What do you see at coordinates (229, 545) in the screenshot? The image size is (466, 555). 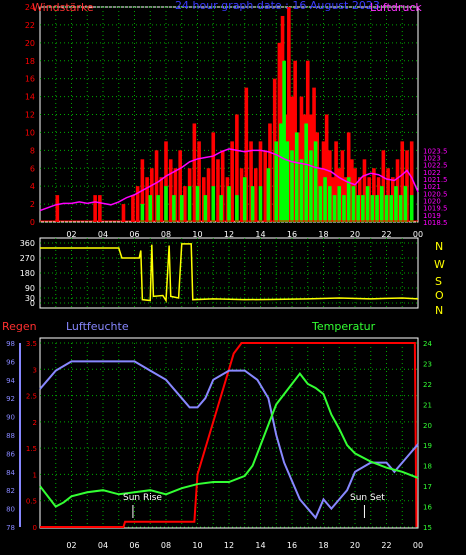 I see `bottom-x-tick-label: 12` at bounding box center [229, 545].